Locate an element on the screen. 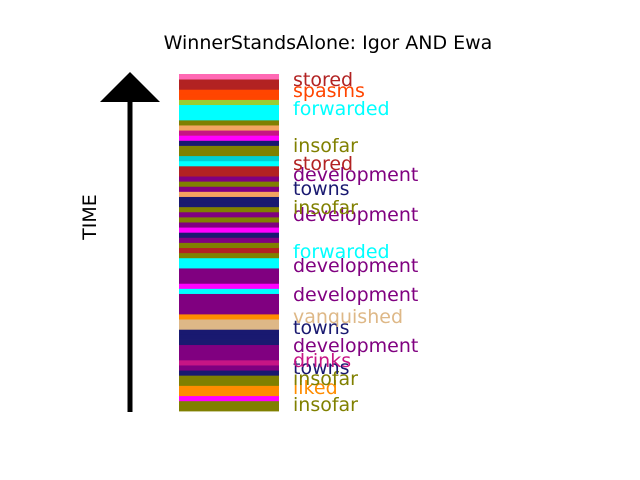 Image resolution: width=640 pixels, height=480 pixels. time-arrow-shaft is located at coordinates (130, 256).